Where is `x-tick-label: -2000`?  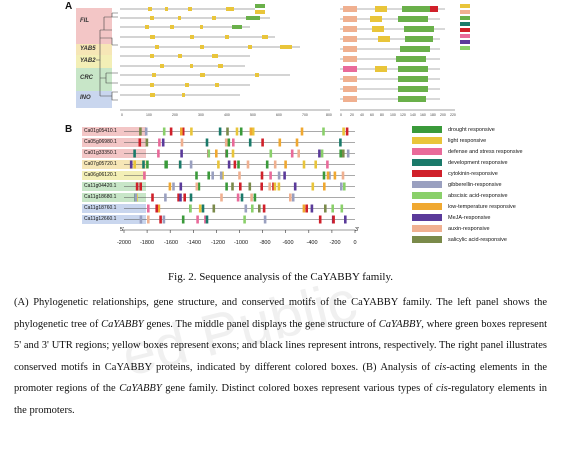 x-tick-label: -2000 is located at coordinates (124, 243).